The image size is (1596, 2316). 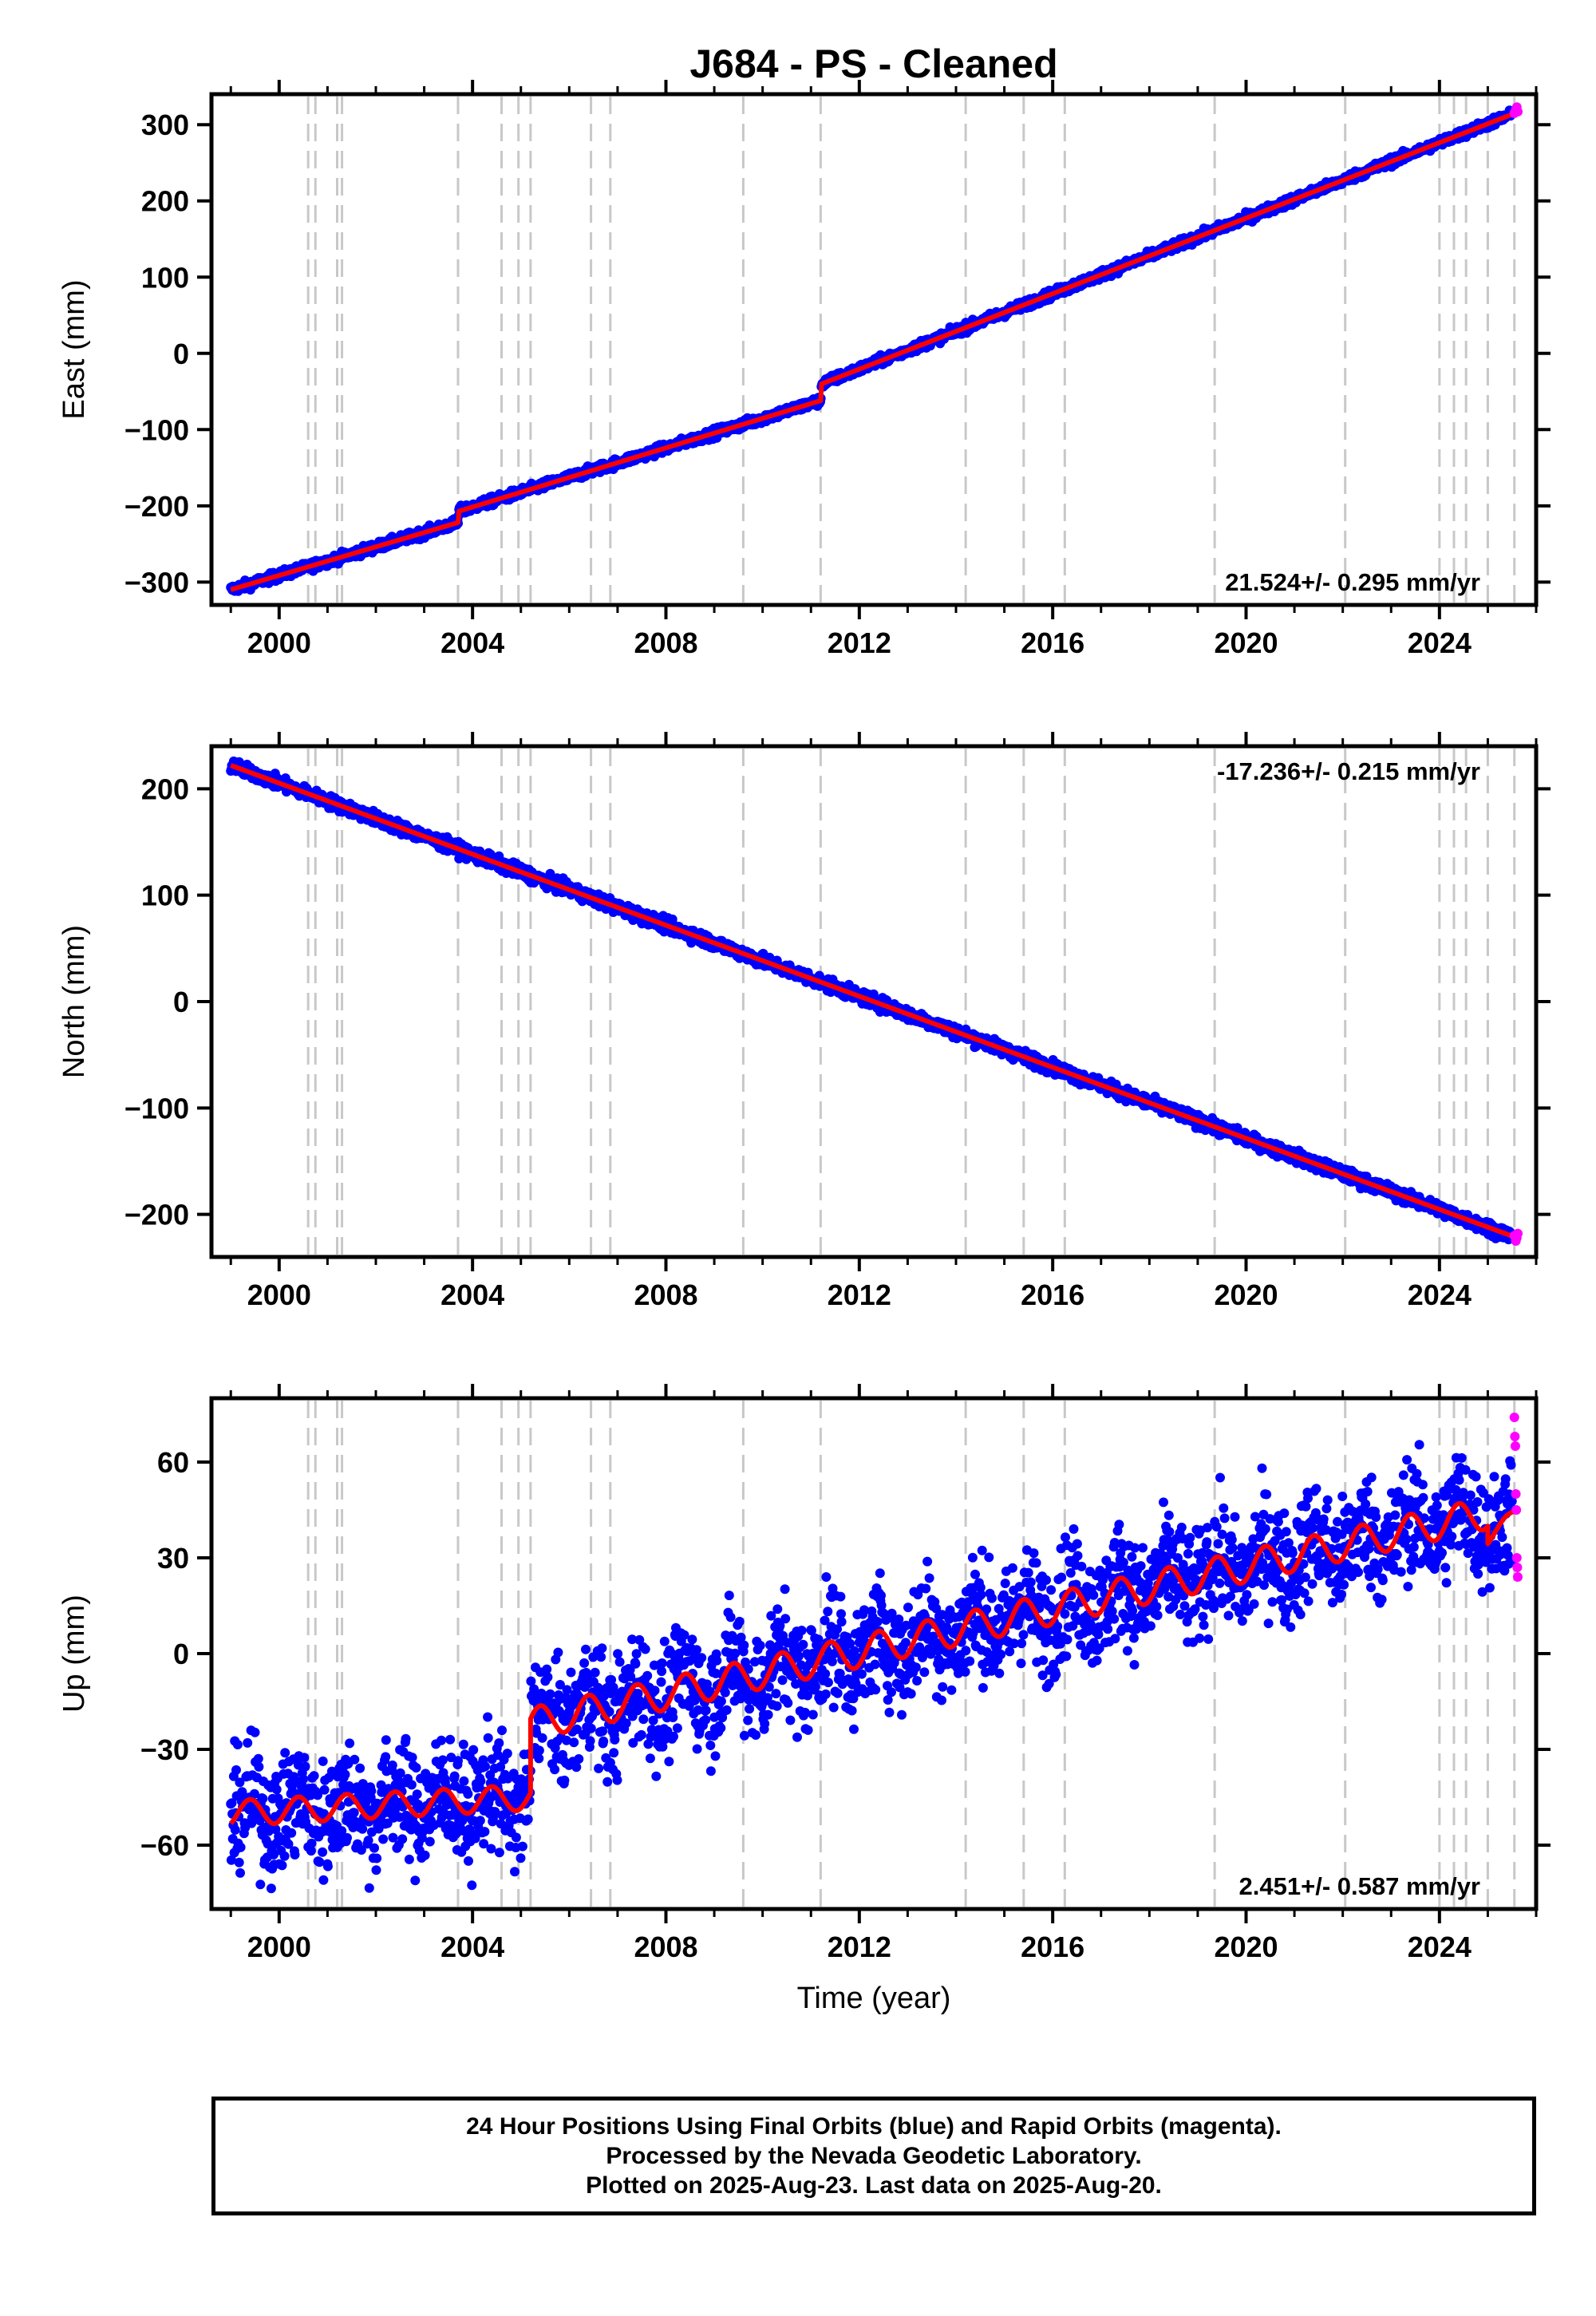 I want to click on y-tick-label: 300, so click(x=165, y=125).